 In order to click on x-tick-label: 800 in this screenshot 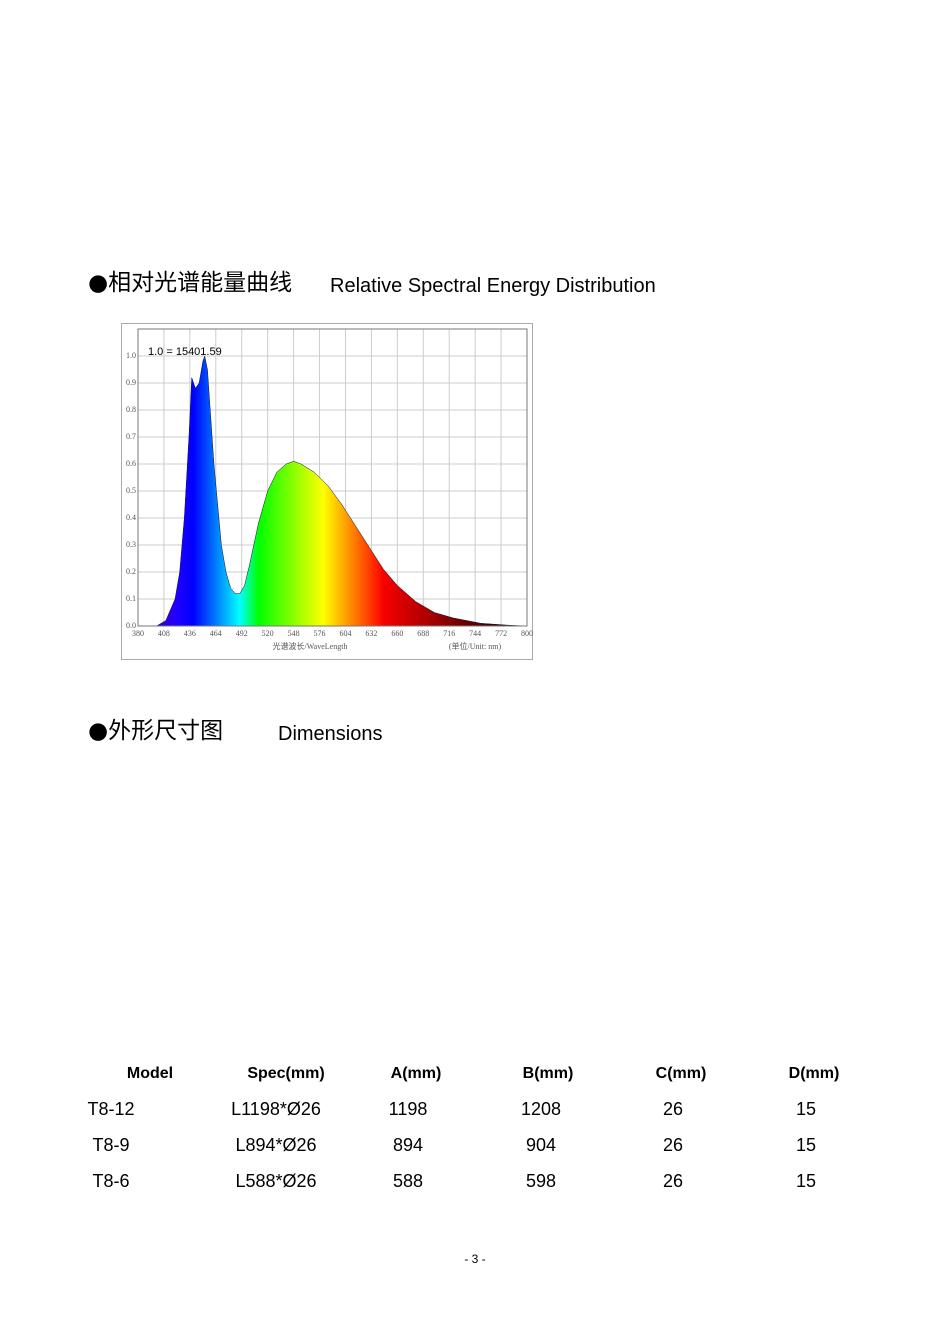, I will do `click(527, 633)`.